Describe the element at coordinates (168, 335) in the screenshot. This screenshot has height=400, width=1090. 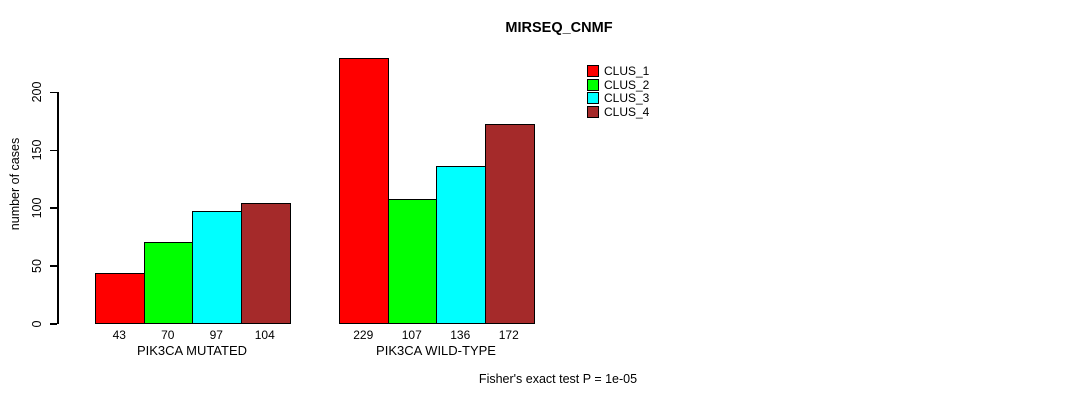
I see `bar-value-label: 70` at that location.